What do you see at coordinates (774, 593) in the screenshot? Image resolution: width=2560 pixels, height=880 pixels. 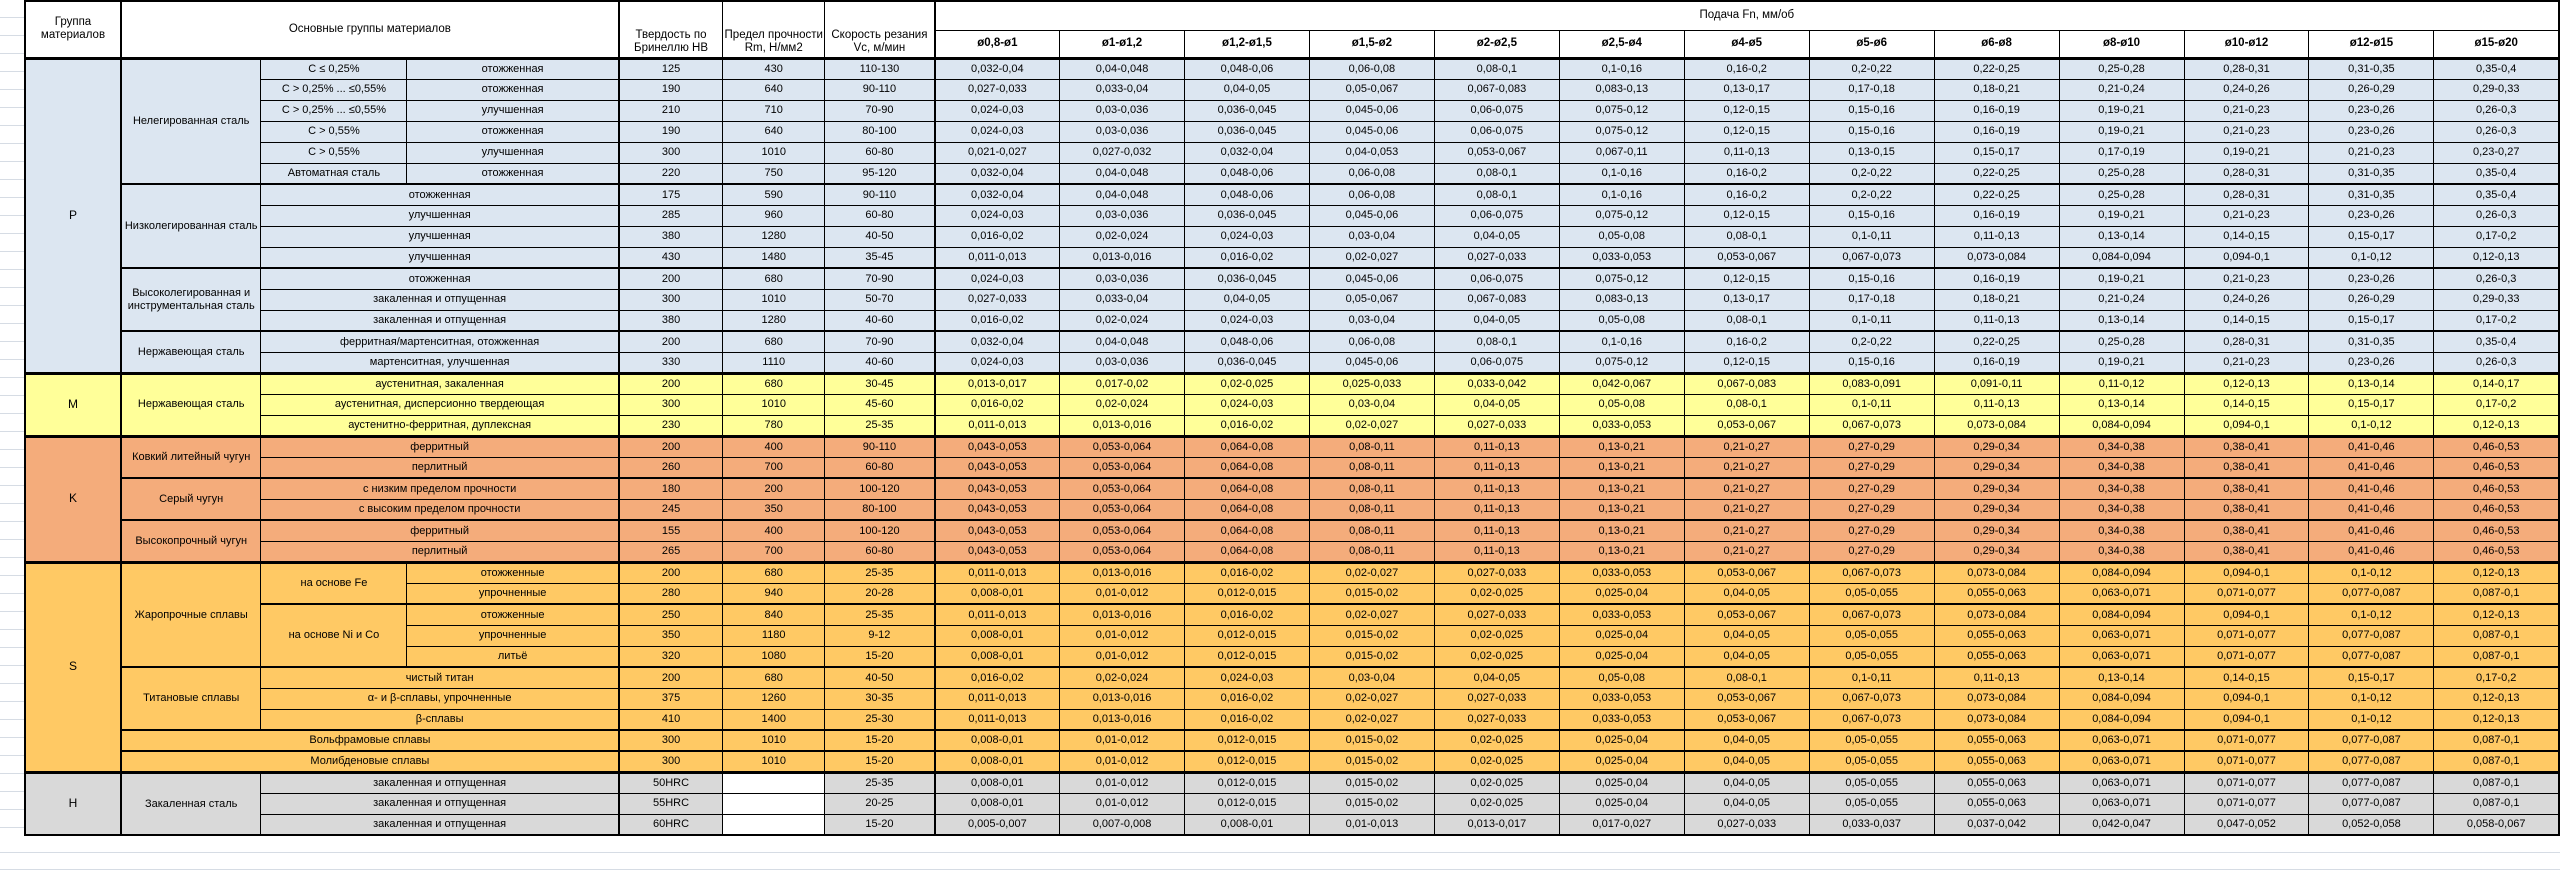 I see `strength-cell: 940` at bounding box center [774, 593].